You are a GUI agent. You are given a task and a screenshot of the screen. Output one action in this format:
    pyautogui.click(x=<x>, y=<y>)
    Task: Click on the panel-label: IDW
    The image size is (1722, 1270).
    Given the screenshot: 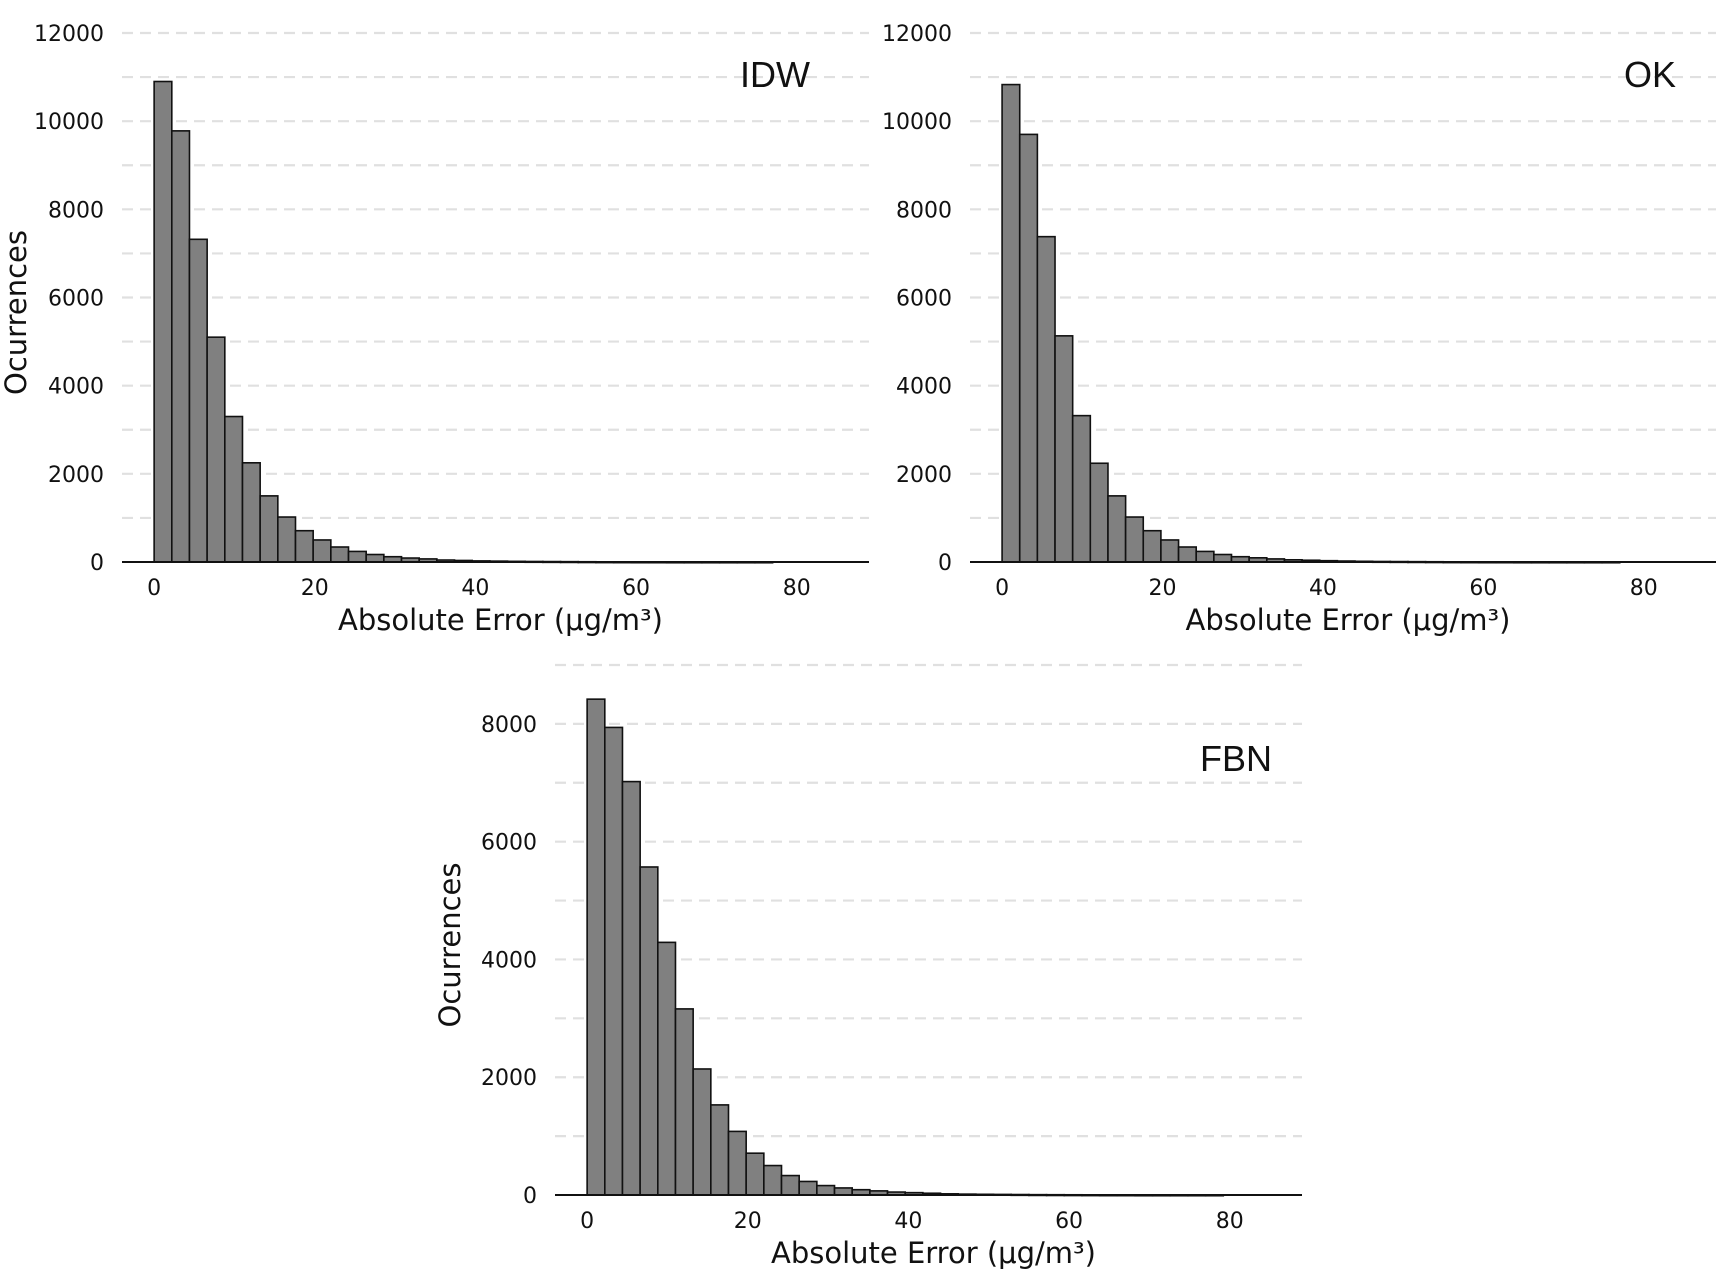 What is the action you would take?
    pyautogui.click(x=775, y=74)
    